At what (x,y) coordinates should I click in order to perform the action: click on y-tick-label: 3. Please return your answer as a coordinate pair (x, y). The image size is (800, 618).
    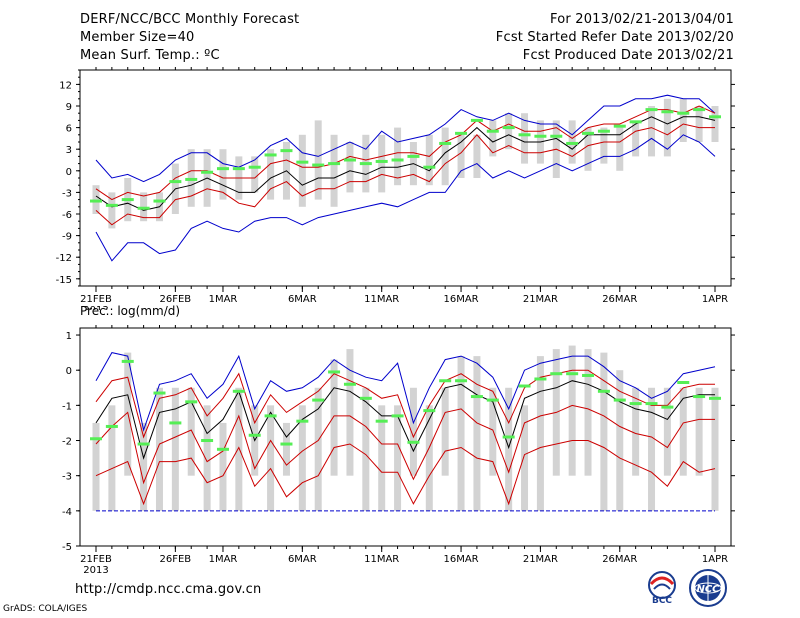
    Looking at the image, I should click on (69, 150).